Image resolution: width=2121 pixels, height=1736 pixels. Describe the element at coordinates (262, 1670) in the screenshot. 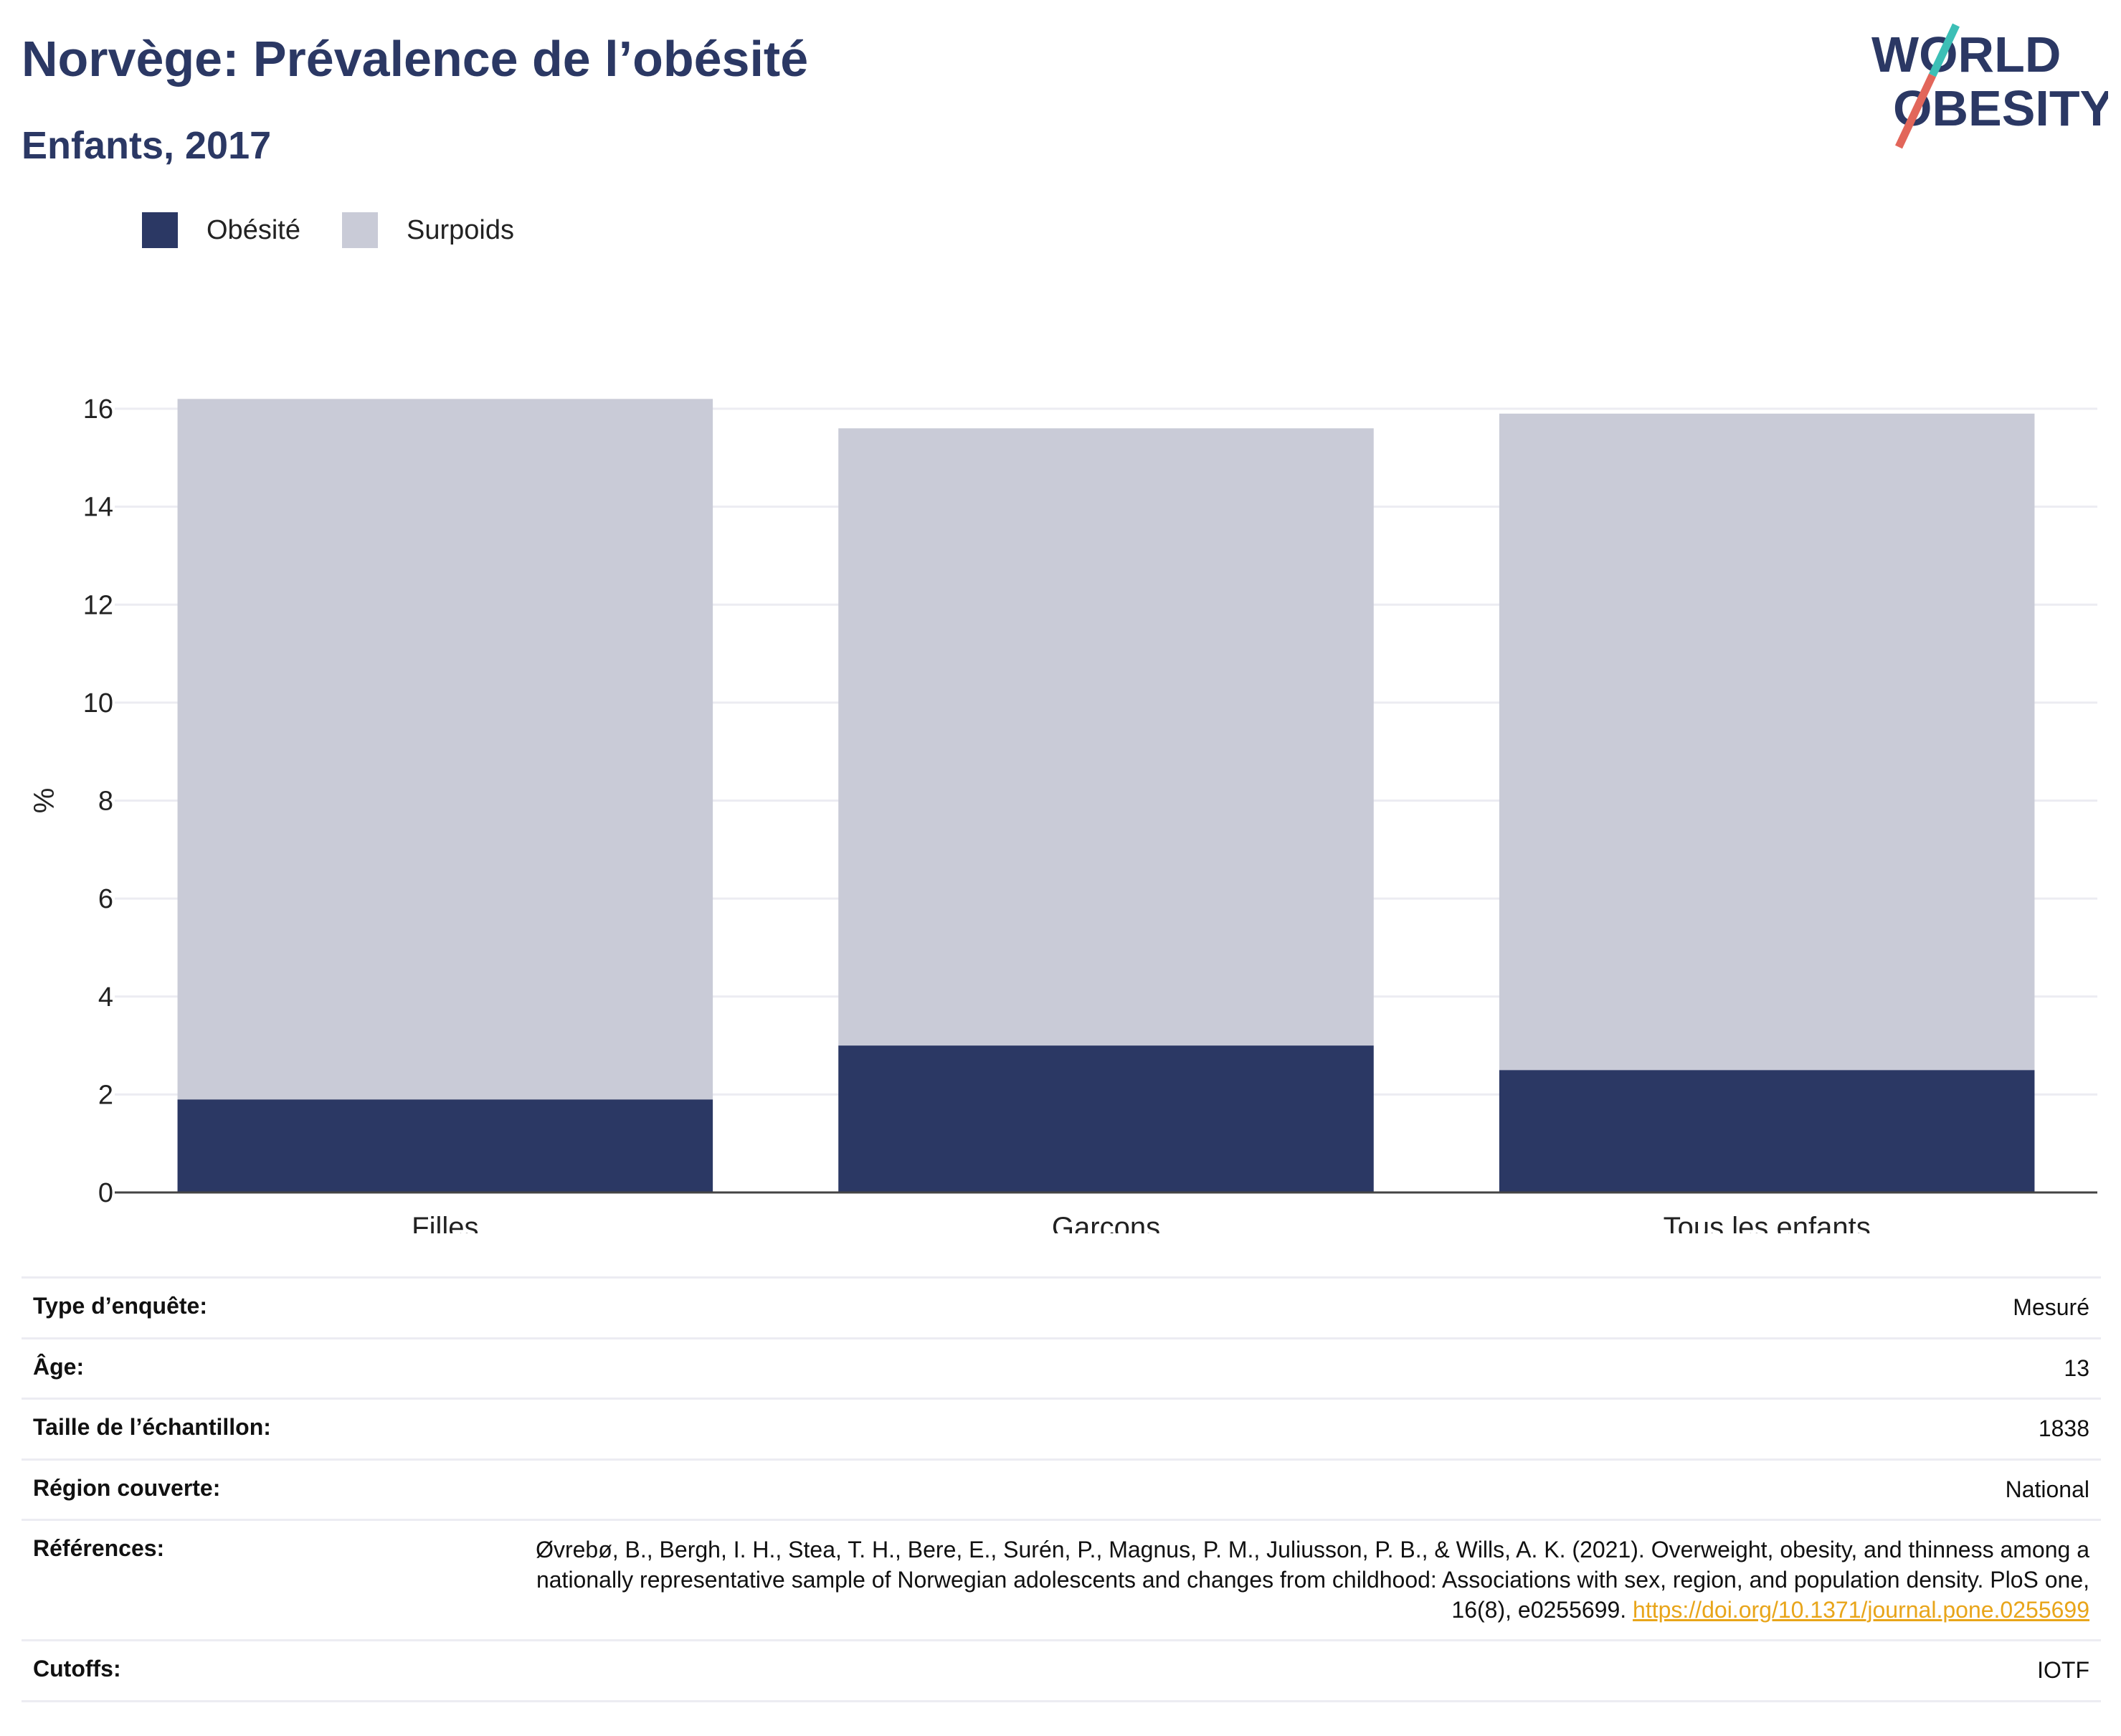

I see `info-key: Cutoffs:` at that location.